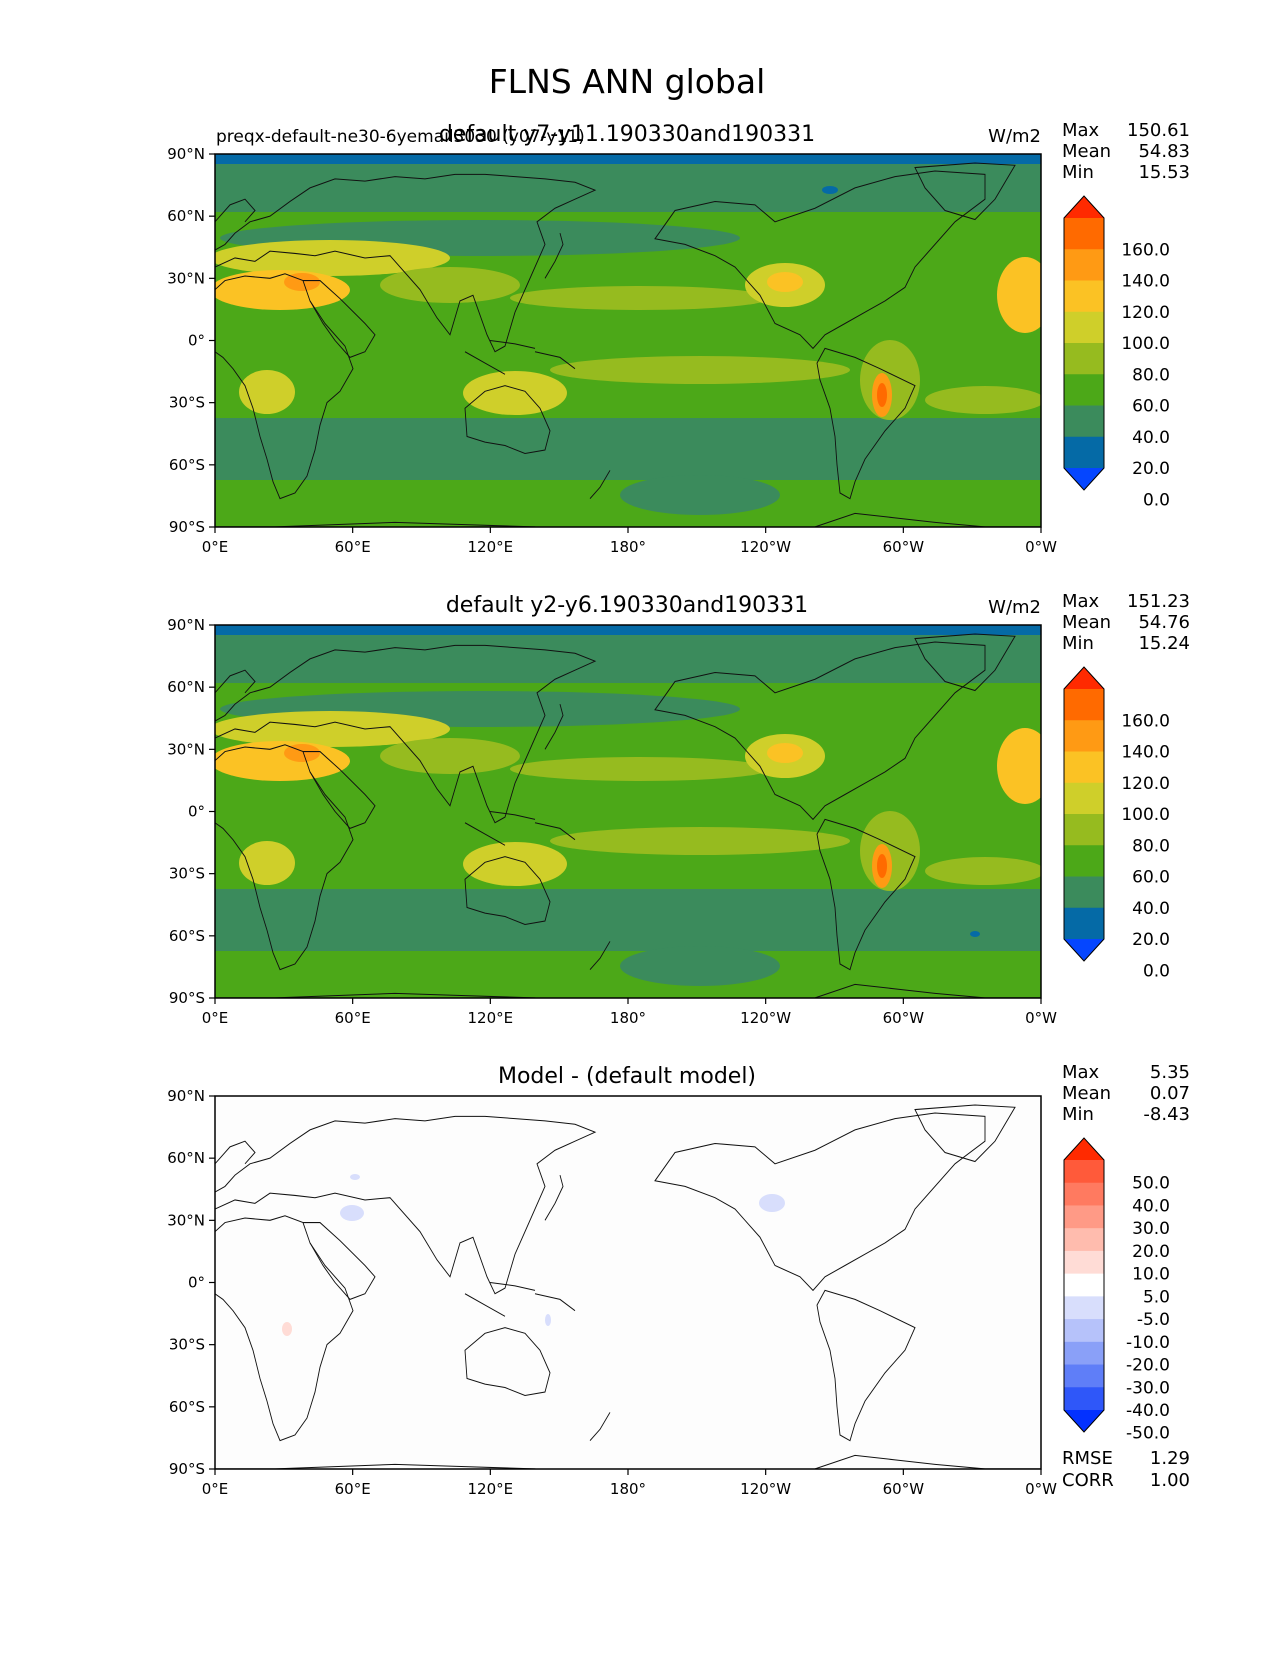 This screenshot has width=1275, height=1654. What do you see at coordinates (1148, 1434) in the screenshot?
I see `colorbar-level-label: -50.0` at bounding box center [1148, 1434].